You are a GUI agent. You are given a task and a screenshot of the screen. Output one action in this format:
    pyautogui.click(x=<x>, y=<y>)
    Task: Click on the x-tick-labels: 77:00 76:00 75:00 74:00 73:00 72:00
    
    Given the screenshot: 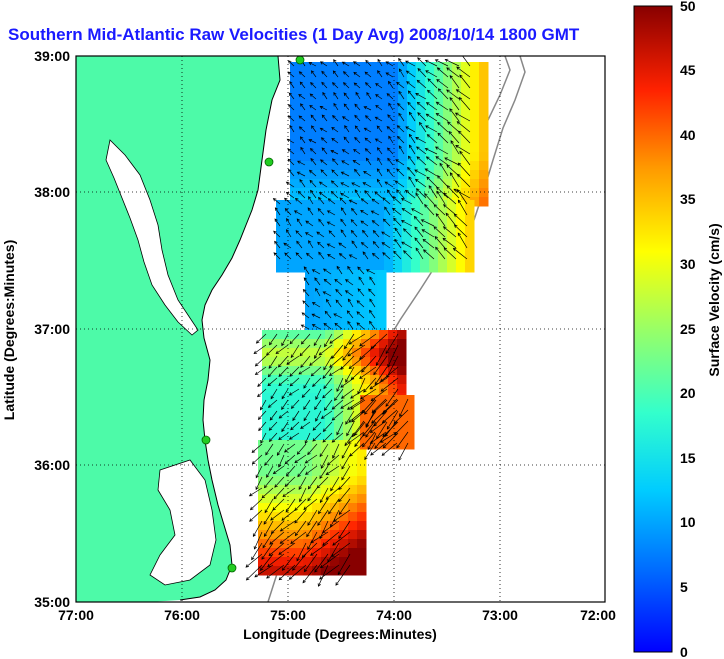 What is the action you would take?
    pyautogui.click(x=337, y=615)
    